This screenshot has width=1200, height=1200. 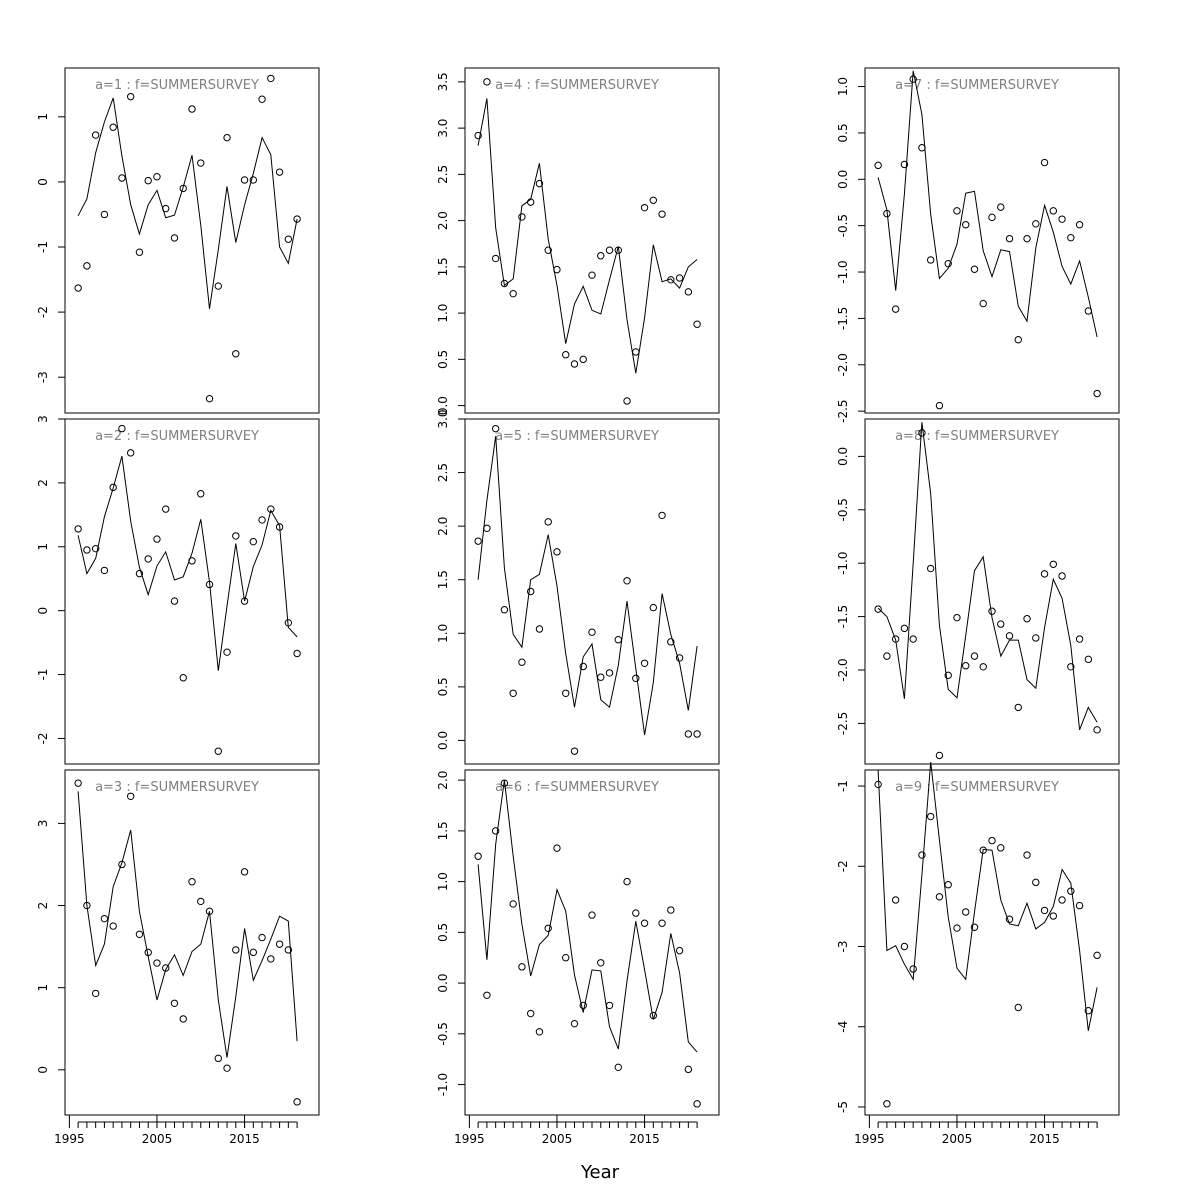 What do you see at coordinates (443, 81) in the screenshot?
I see `y-tick-label: 3.5` at bounding box center [443, 81].